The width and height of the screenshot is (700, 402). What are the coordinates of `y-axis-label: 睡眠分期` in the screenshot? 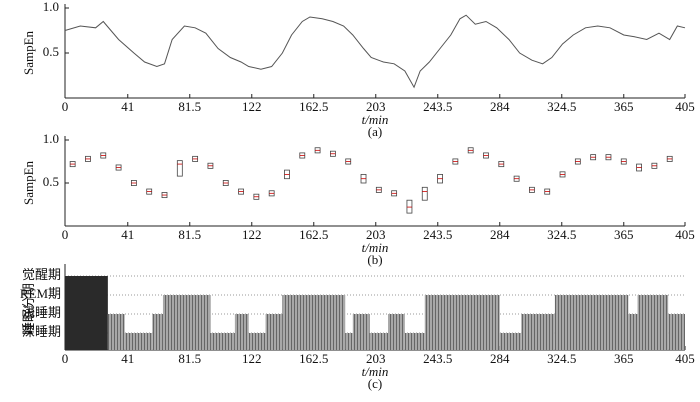 It's located at (28, 309).